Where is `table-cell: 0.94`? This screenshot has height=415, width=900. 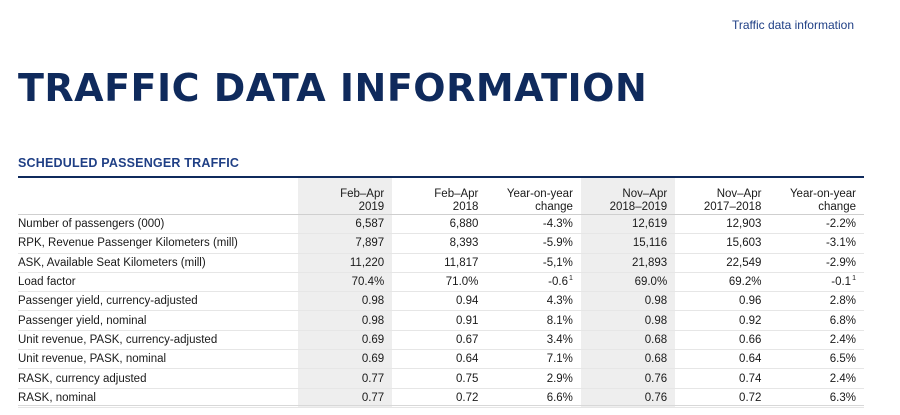 table-cell: 0.94 is located at coordinates (439, 301).